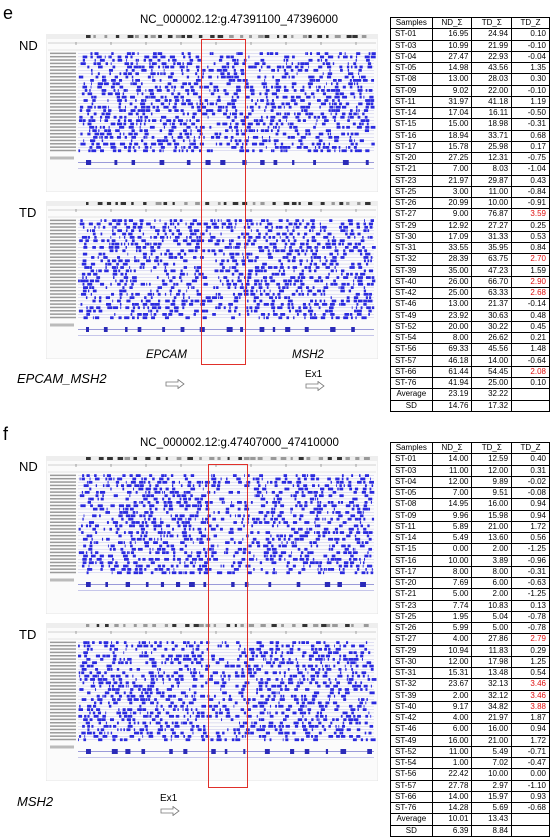 This screenshot has height=837, width=550. Describe the element at coordinates (530, 135) in the screenshot. I see `cell: 0.68` at that location.